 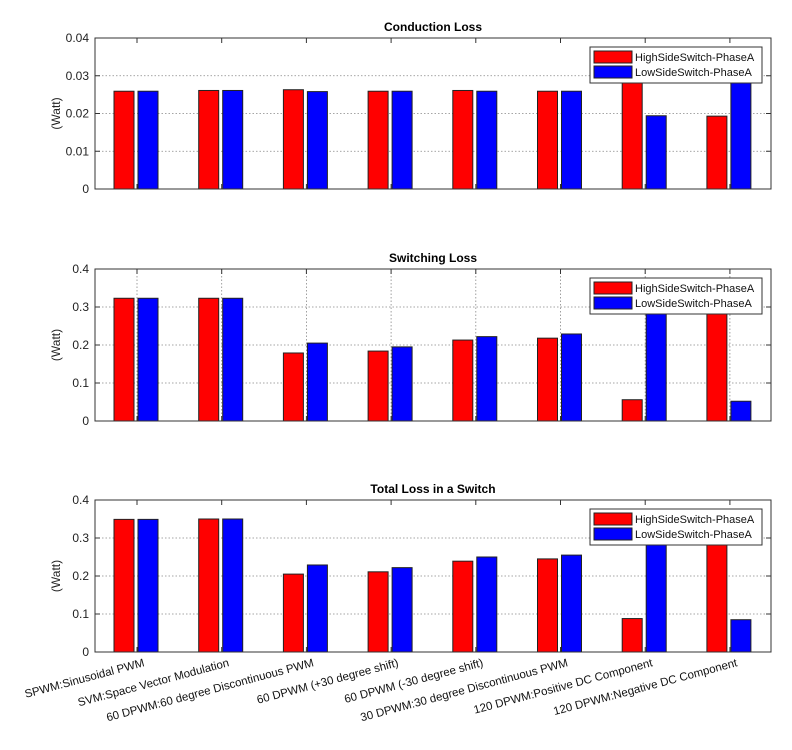 What do you see at coordinates (432, 489) in the screenshot?
I see `chart-title: Total Loss in a Switch` at bounding box center [432, 489].